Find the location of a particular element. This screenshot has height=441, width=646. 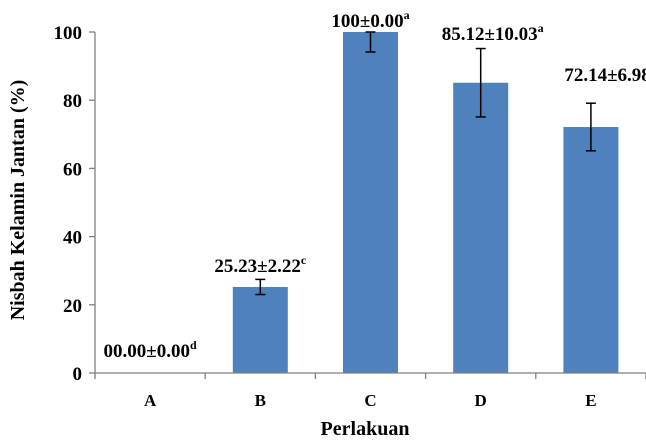

y-axis-title: Nisbah Kelamin Jantan (%) is located at coordinates (18, 200).